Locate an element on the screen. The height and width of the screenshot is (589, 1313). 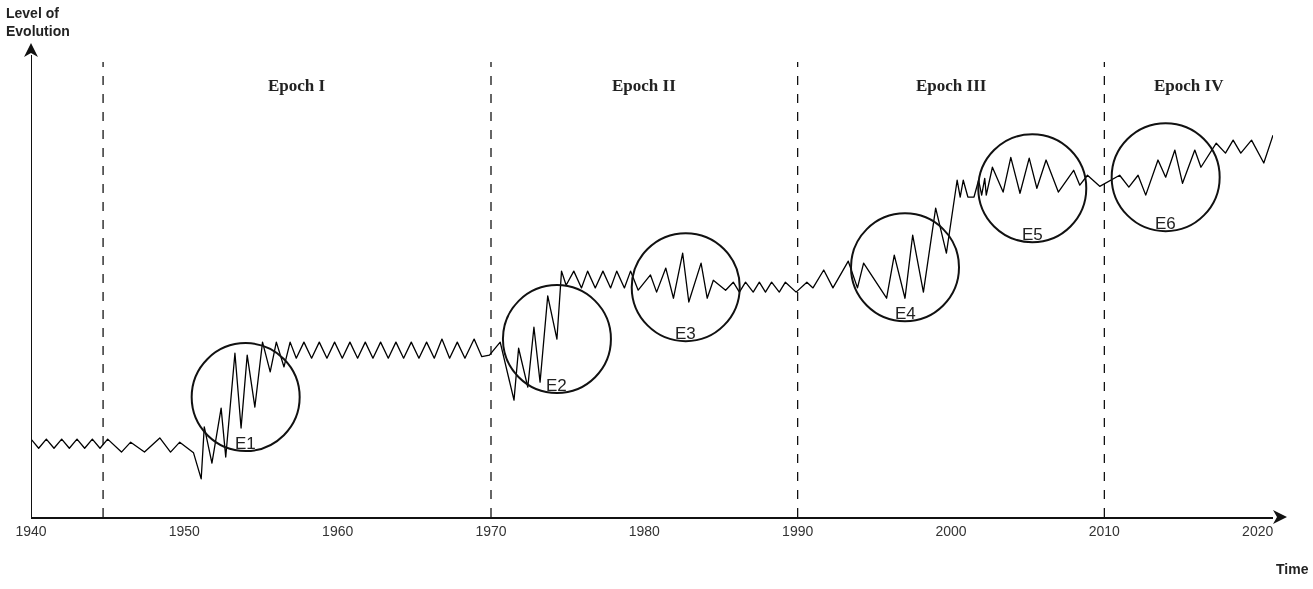
x-tick-label: 2000 is located at coordinates (951, 530).